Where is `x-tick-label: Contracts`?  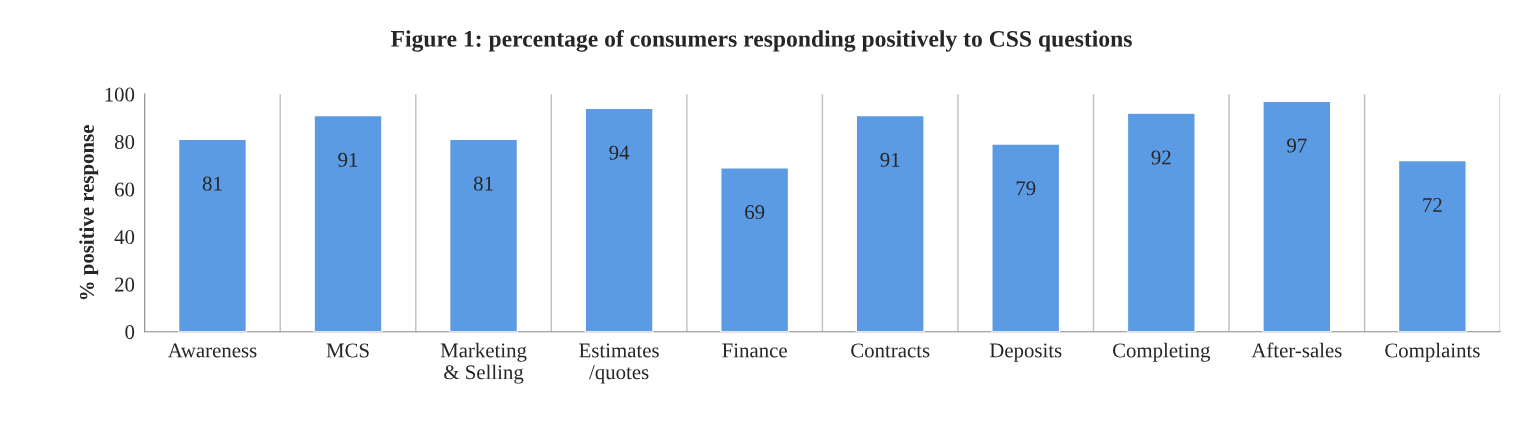
x-tick-label: Contracts is located at coordinates (890, 350).